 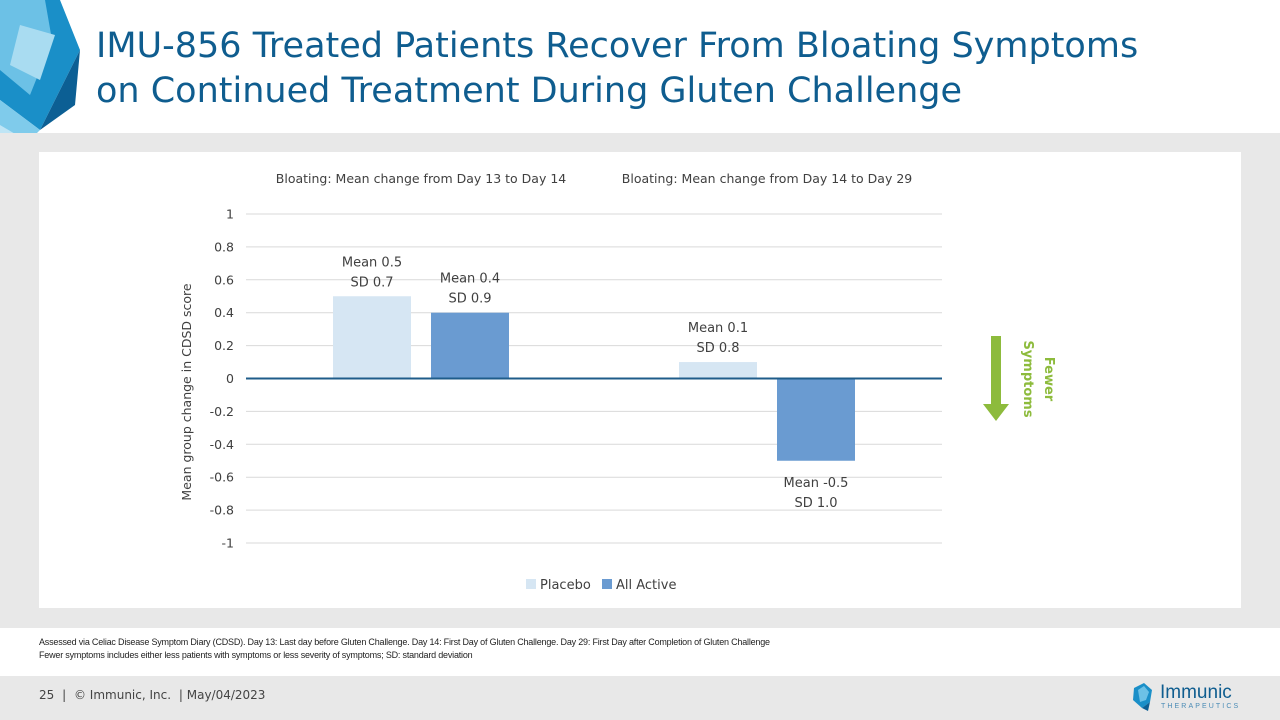 I want to click on data-label-mean: Mean 0.5, so click(x=372, y=262).